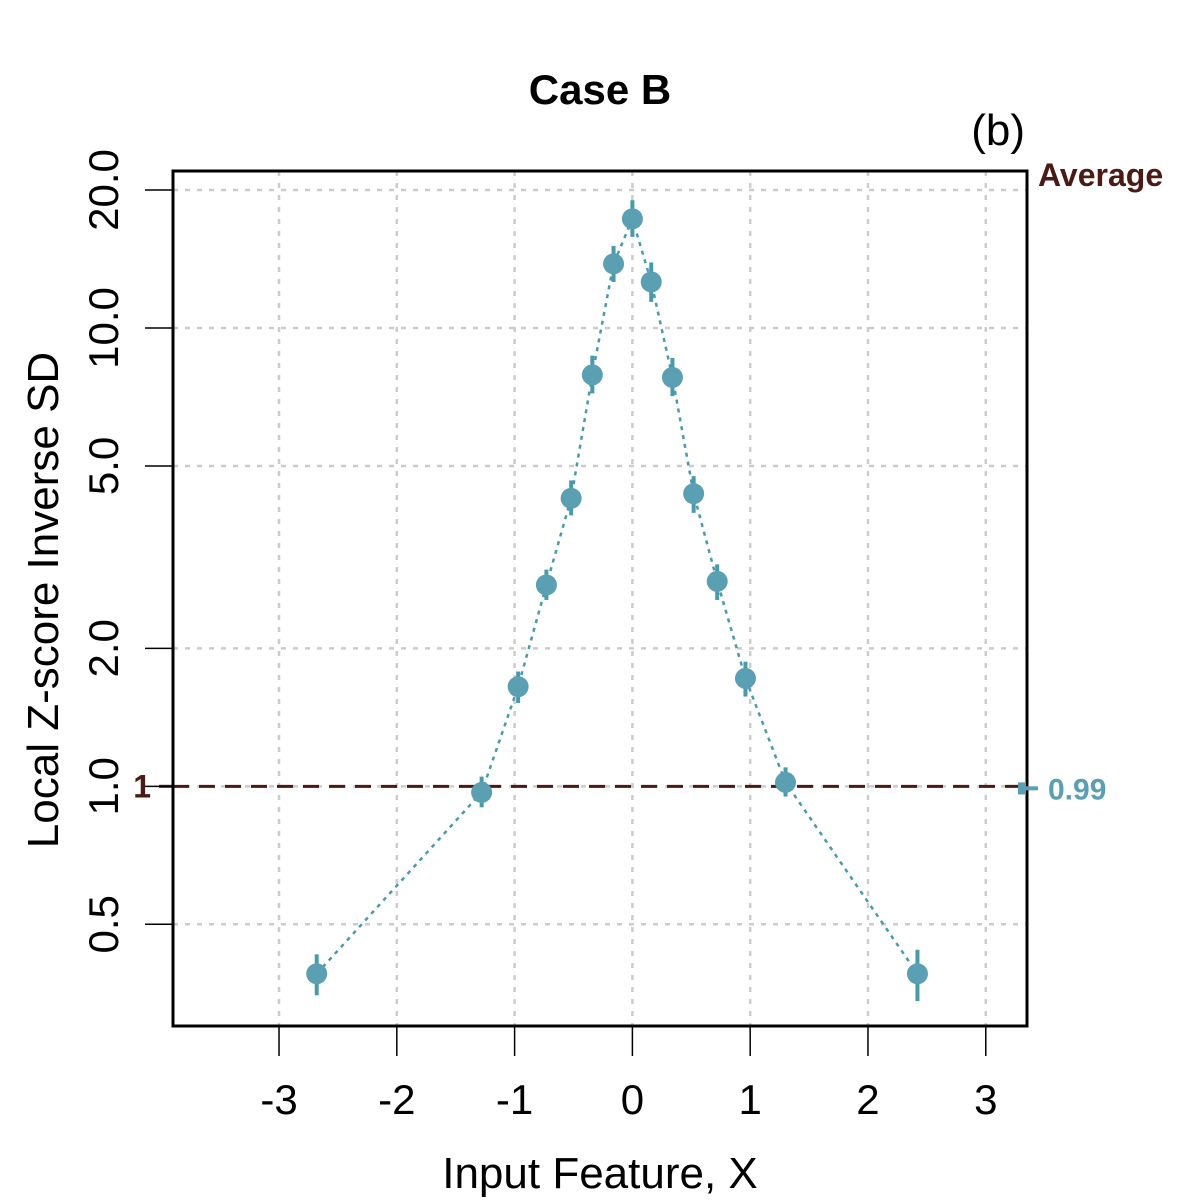  What do you see at coordinates (43, 600) in the screenshot?
I see `y-axis-label: Local Z-score Inverse SD` at bounding box center [43, 600].